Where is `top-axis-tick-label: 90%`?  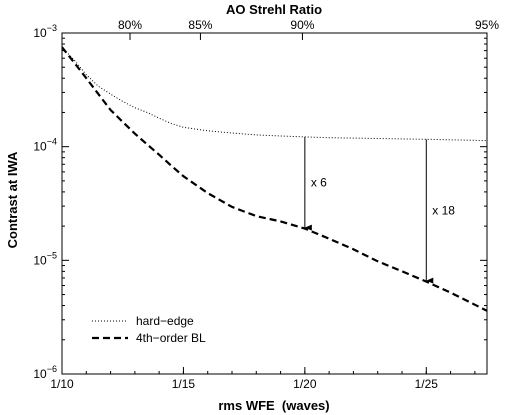
top-axis-tick-label: 90% is located at coordinates (302, 25).